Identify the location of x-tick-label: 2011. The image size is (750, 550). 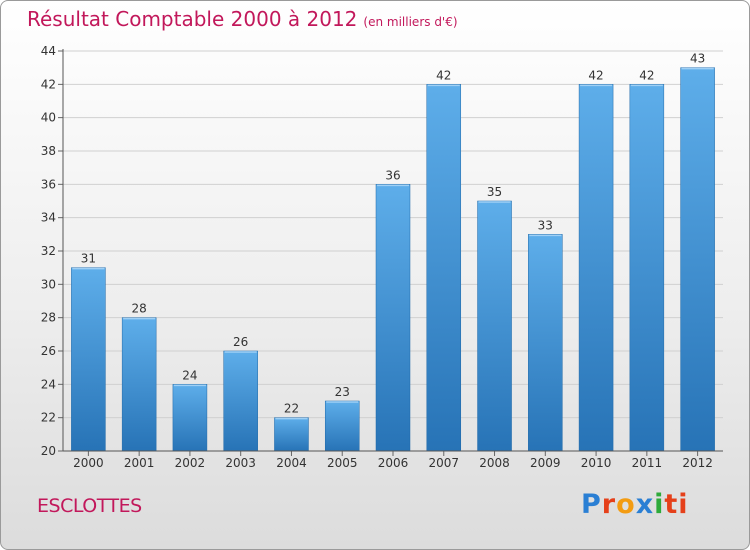
(647, 463).